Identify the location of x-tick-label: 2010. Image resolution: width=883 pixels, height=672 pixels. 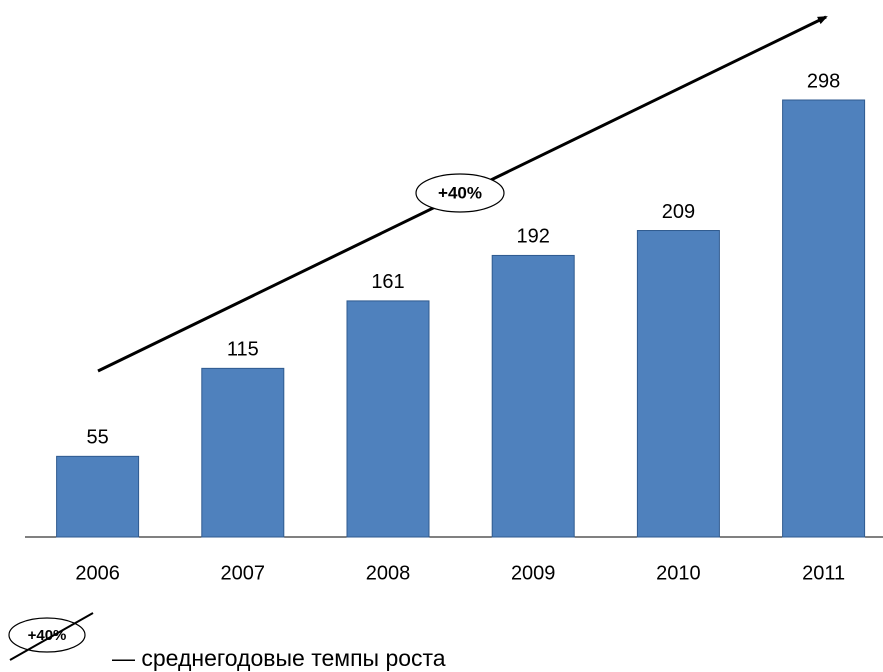
(678, 573).